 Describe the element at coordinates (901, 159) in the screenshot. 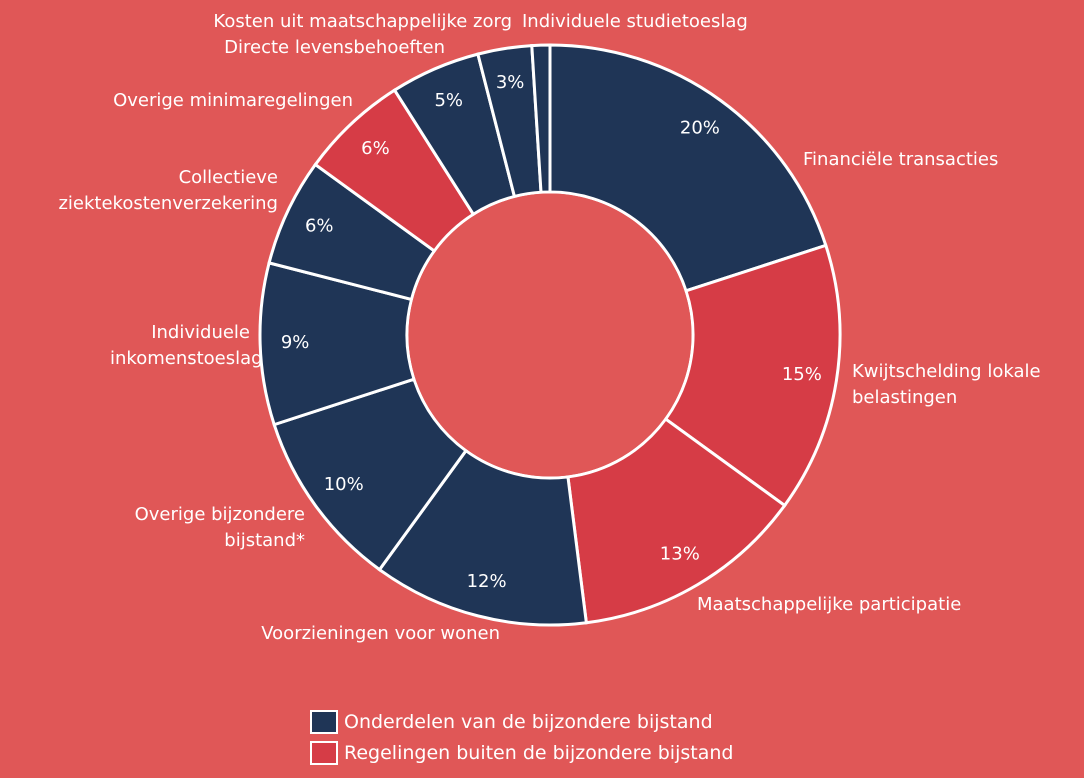

I see `category-label: Financiële transacties` at that location.